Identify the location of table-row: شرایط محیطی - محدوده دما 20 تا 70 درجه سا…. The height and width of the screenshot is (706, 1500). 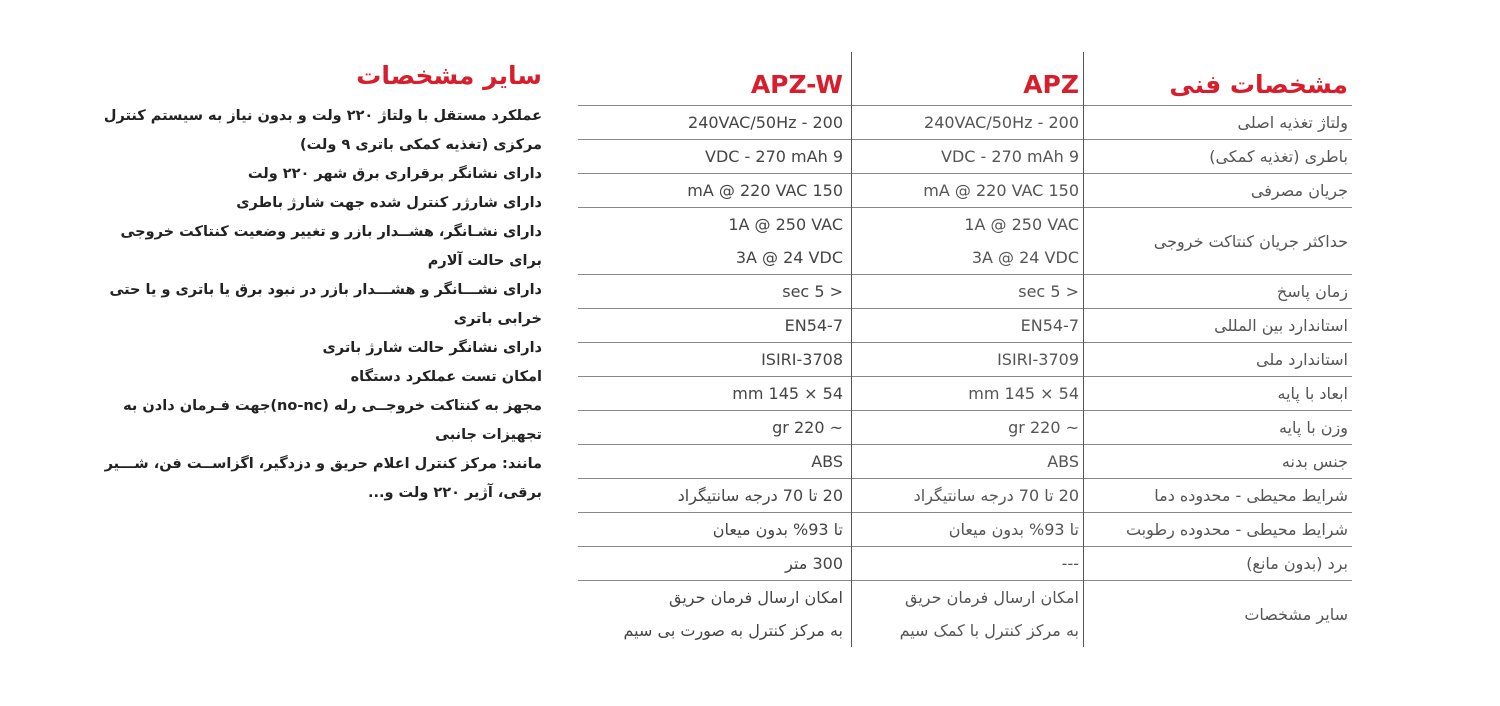
(965, 495).